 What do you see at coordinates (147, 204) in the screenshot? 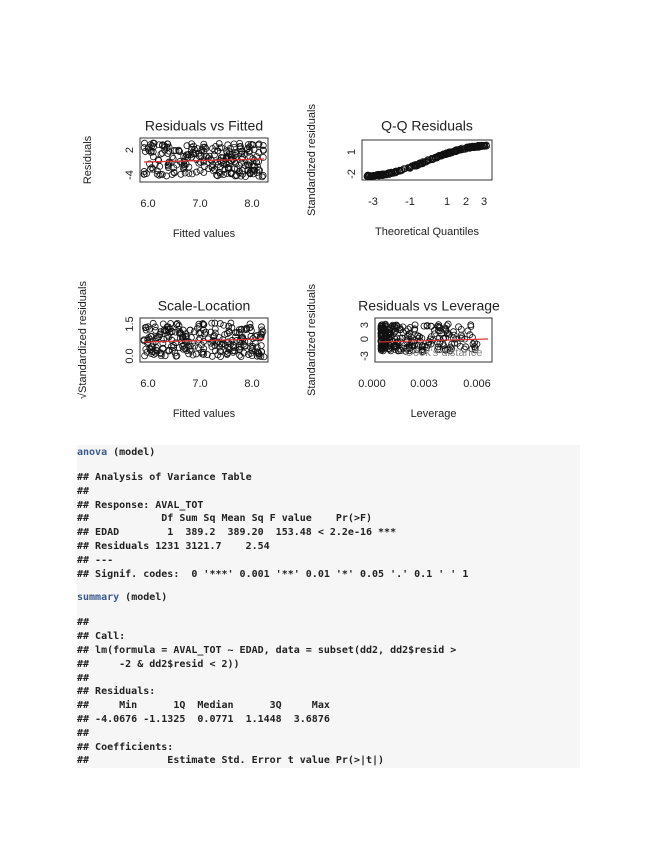
I see `x-tick-label: 6.0` at bounding box center [147, 204].